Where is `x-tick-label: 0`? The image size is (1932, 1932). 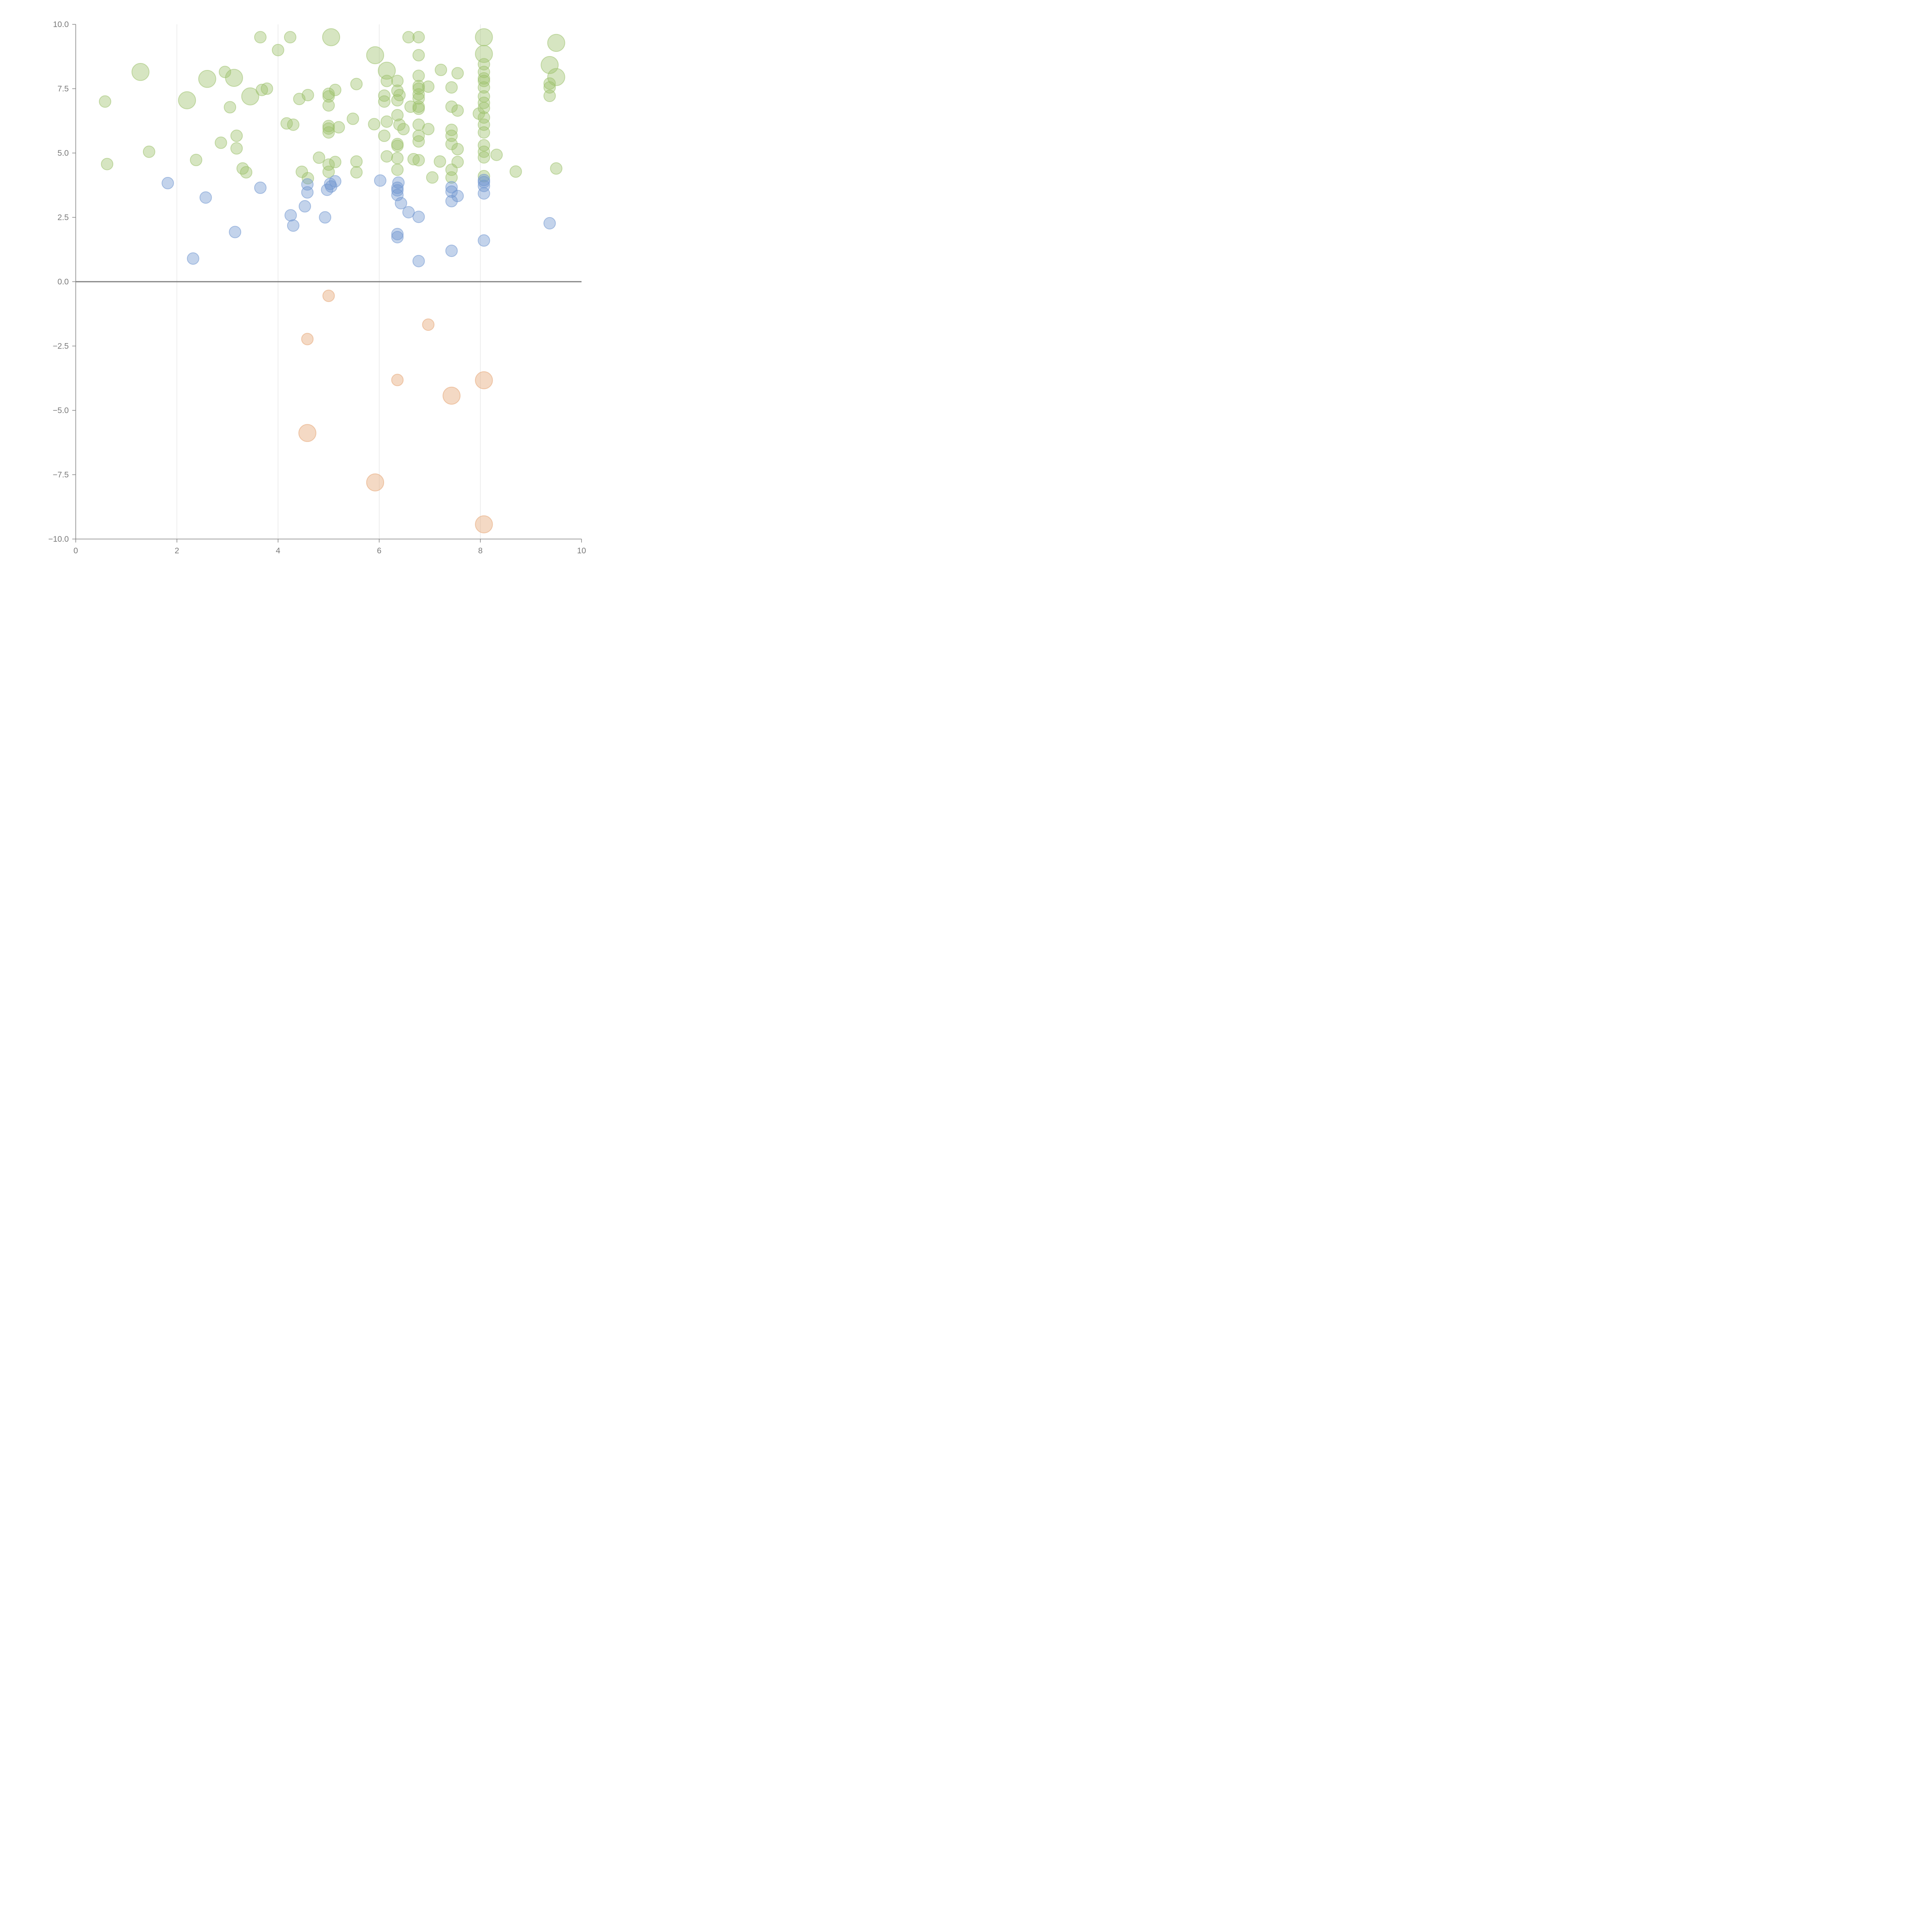
x-tick-label: 0 is located at coordinates (75, 550).